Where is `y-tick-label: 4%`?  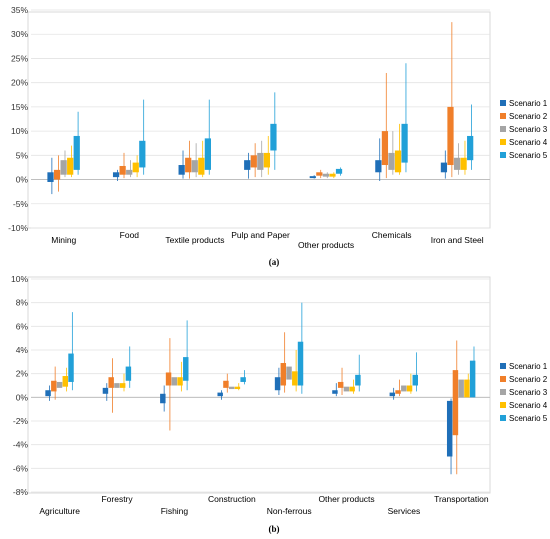 y-tick-label: 4% is located at coordinates (22, 350).